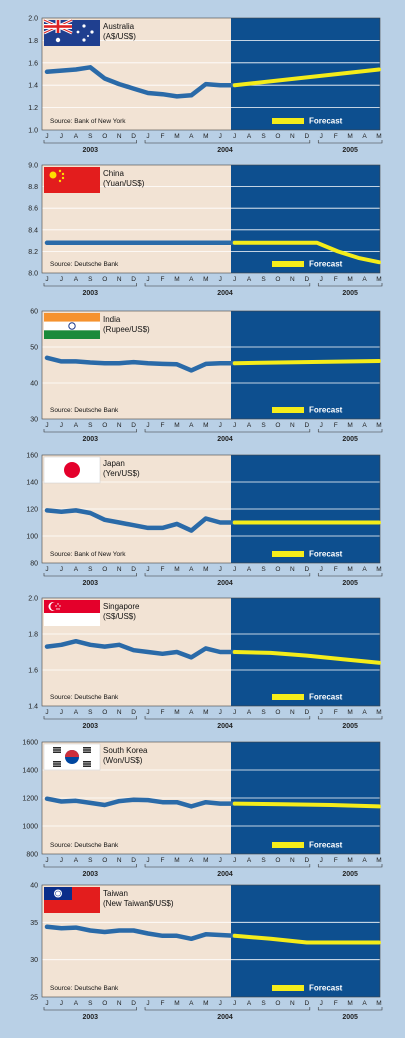 Image resolution: width=405 pixels, height=1038 pixels. I want to click on country-name: Taiwan, so click(115, 893).